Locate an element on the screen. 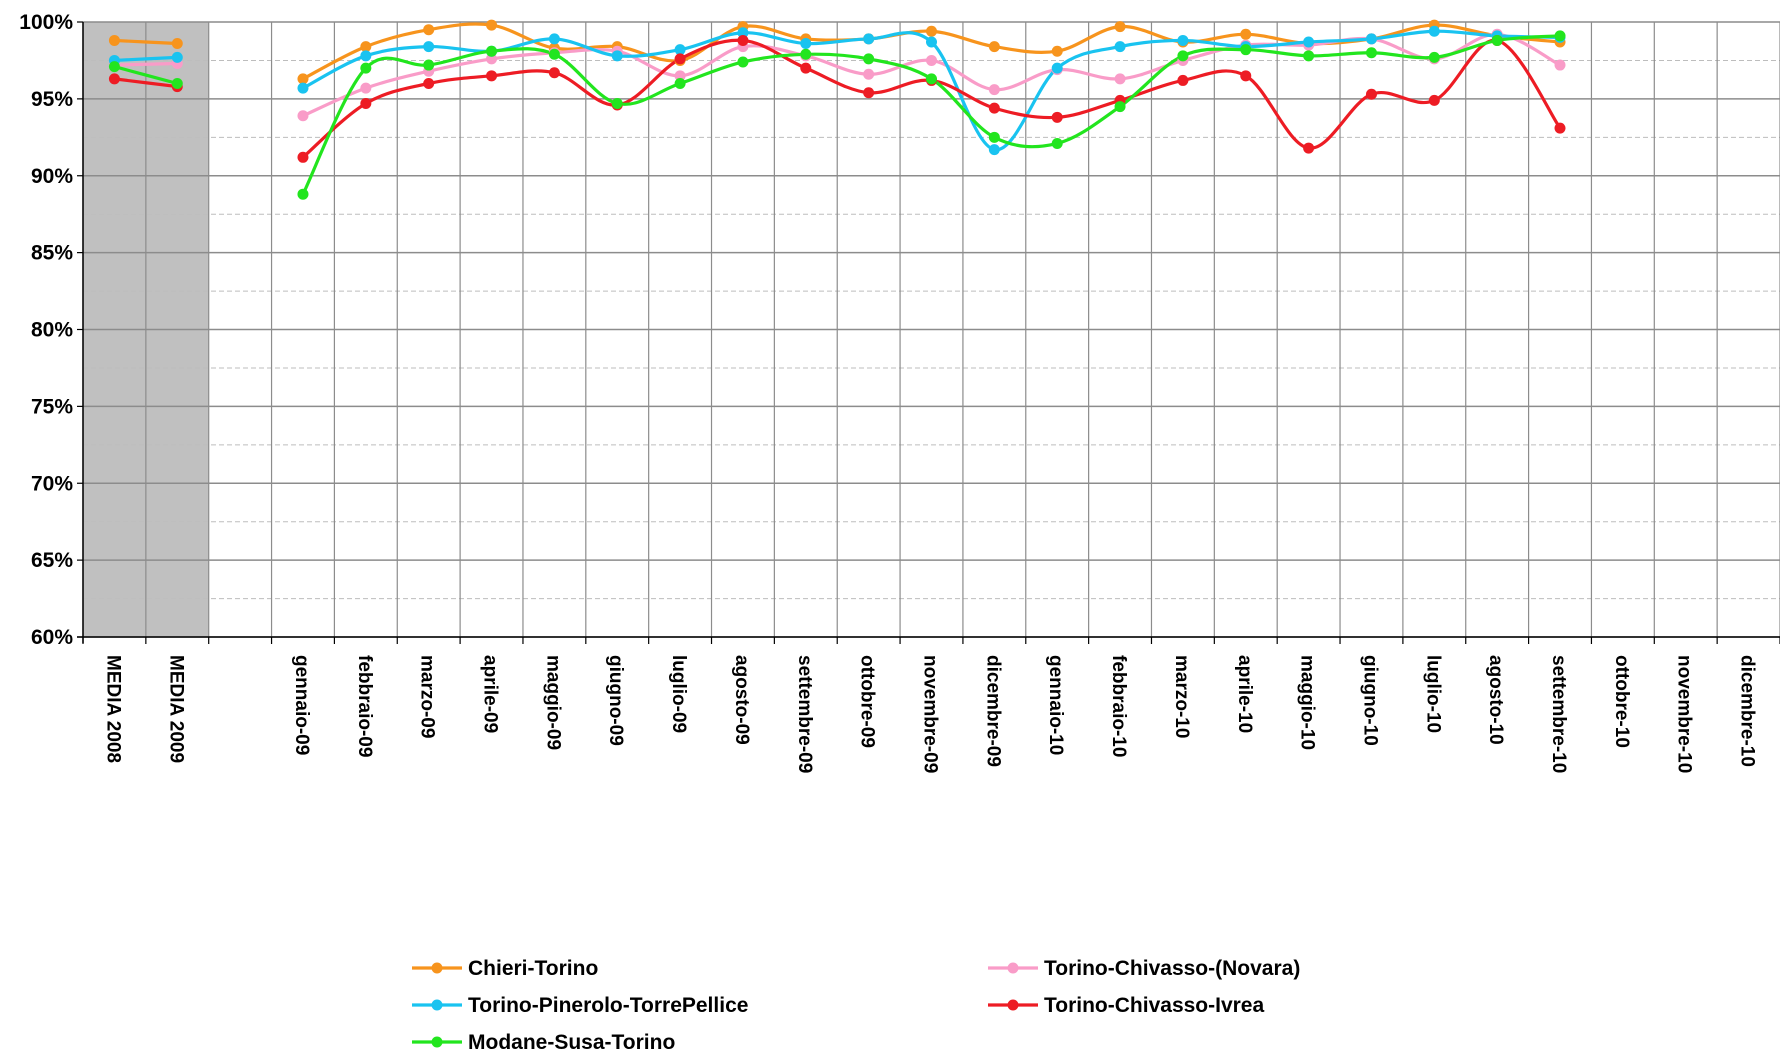 This screenshot has width=1780, height=1060. legend-item: Modane-Susa-Torino is located at coordinates (543, 1042).